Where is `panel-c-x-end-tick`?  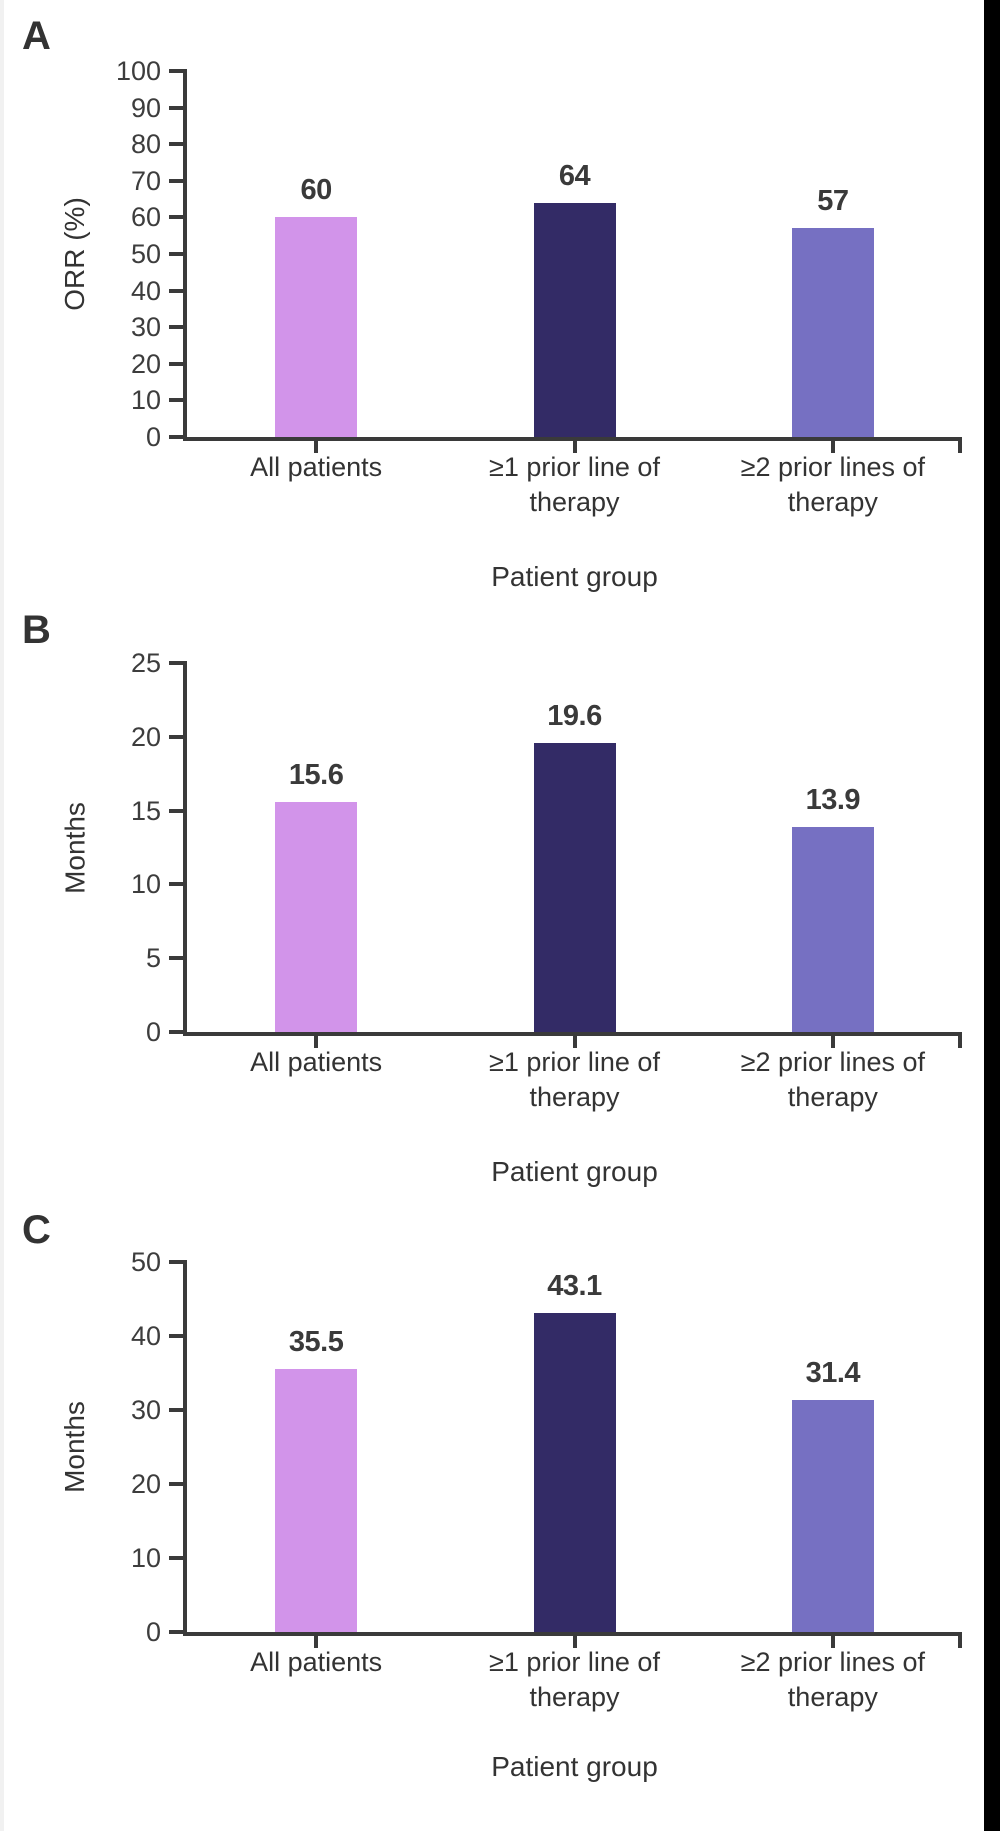 panel-c-x-end-tick is located at coordinates (960, 1642).